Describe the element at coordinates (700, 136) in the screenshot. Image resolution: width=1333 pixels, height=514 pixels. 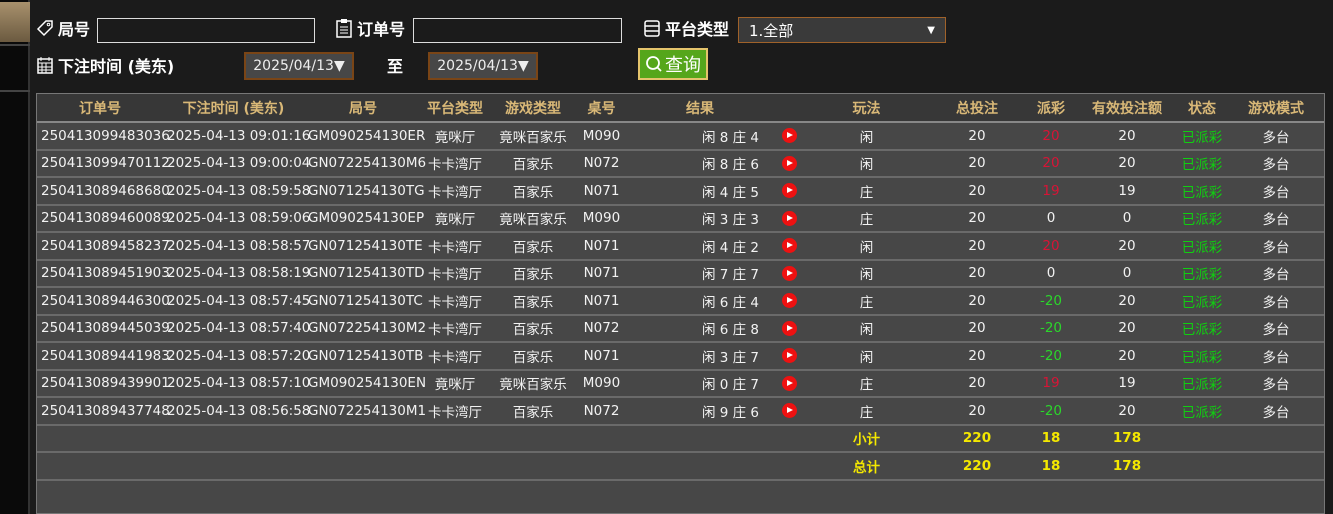
I see `cell-result: 闲 8 庄 4` at that location.